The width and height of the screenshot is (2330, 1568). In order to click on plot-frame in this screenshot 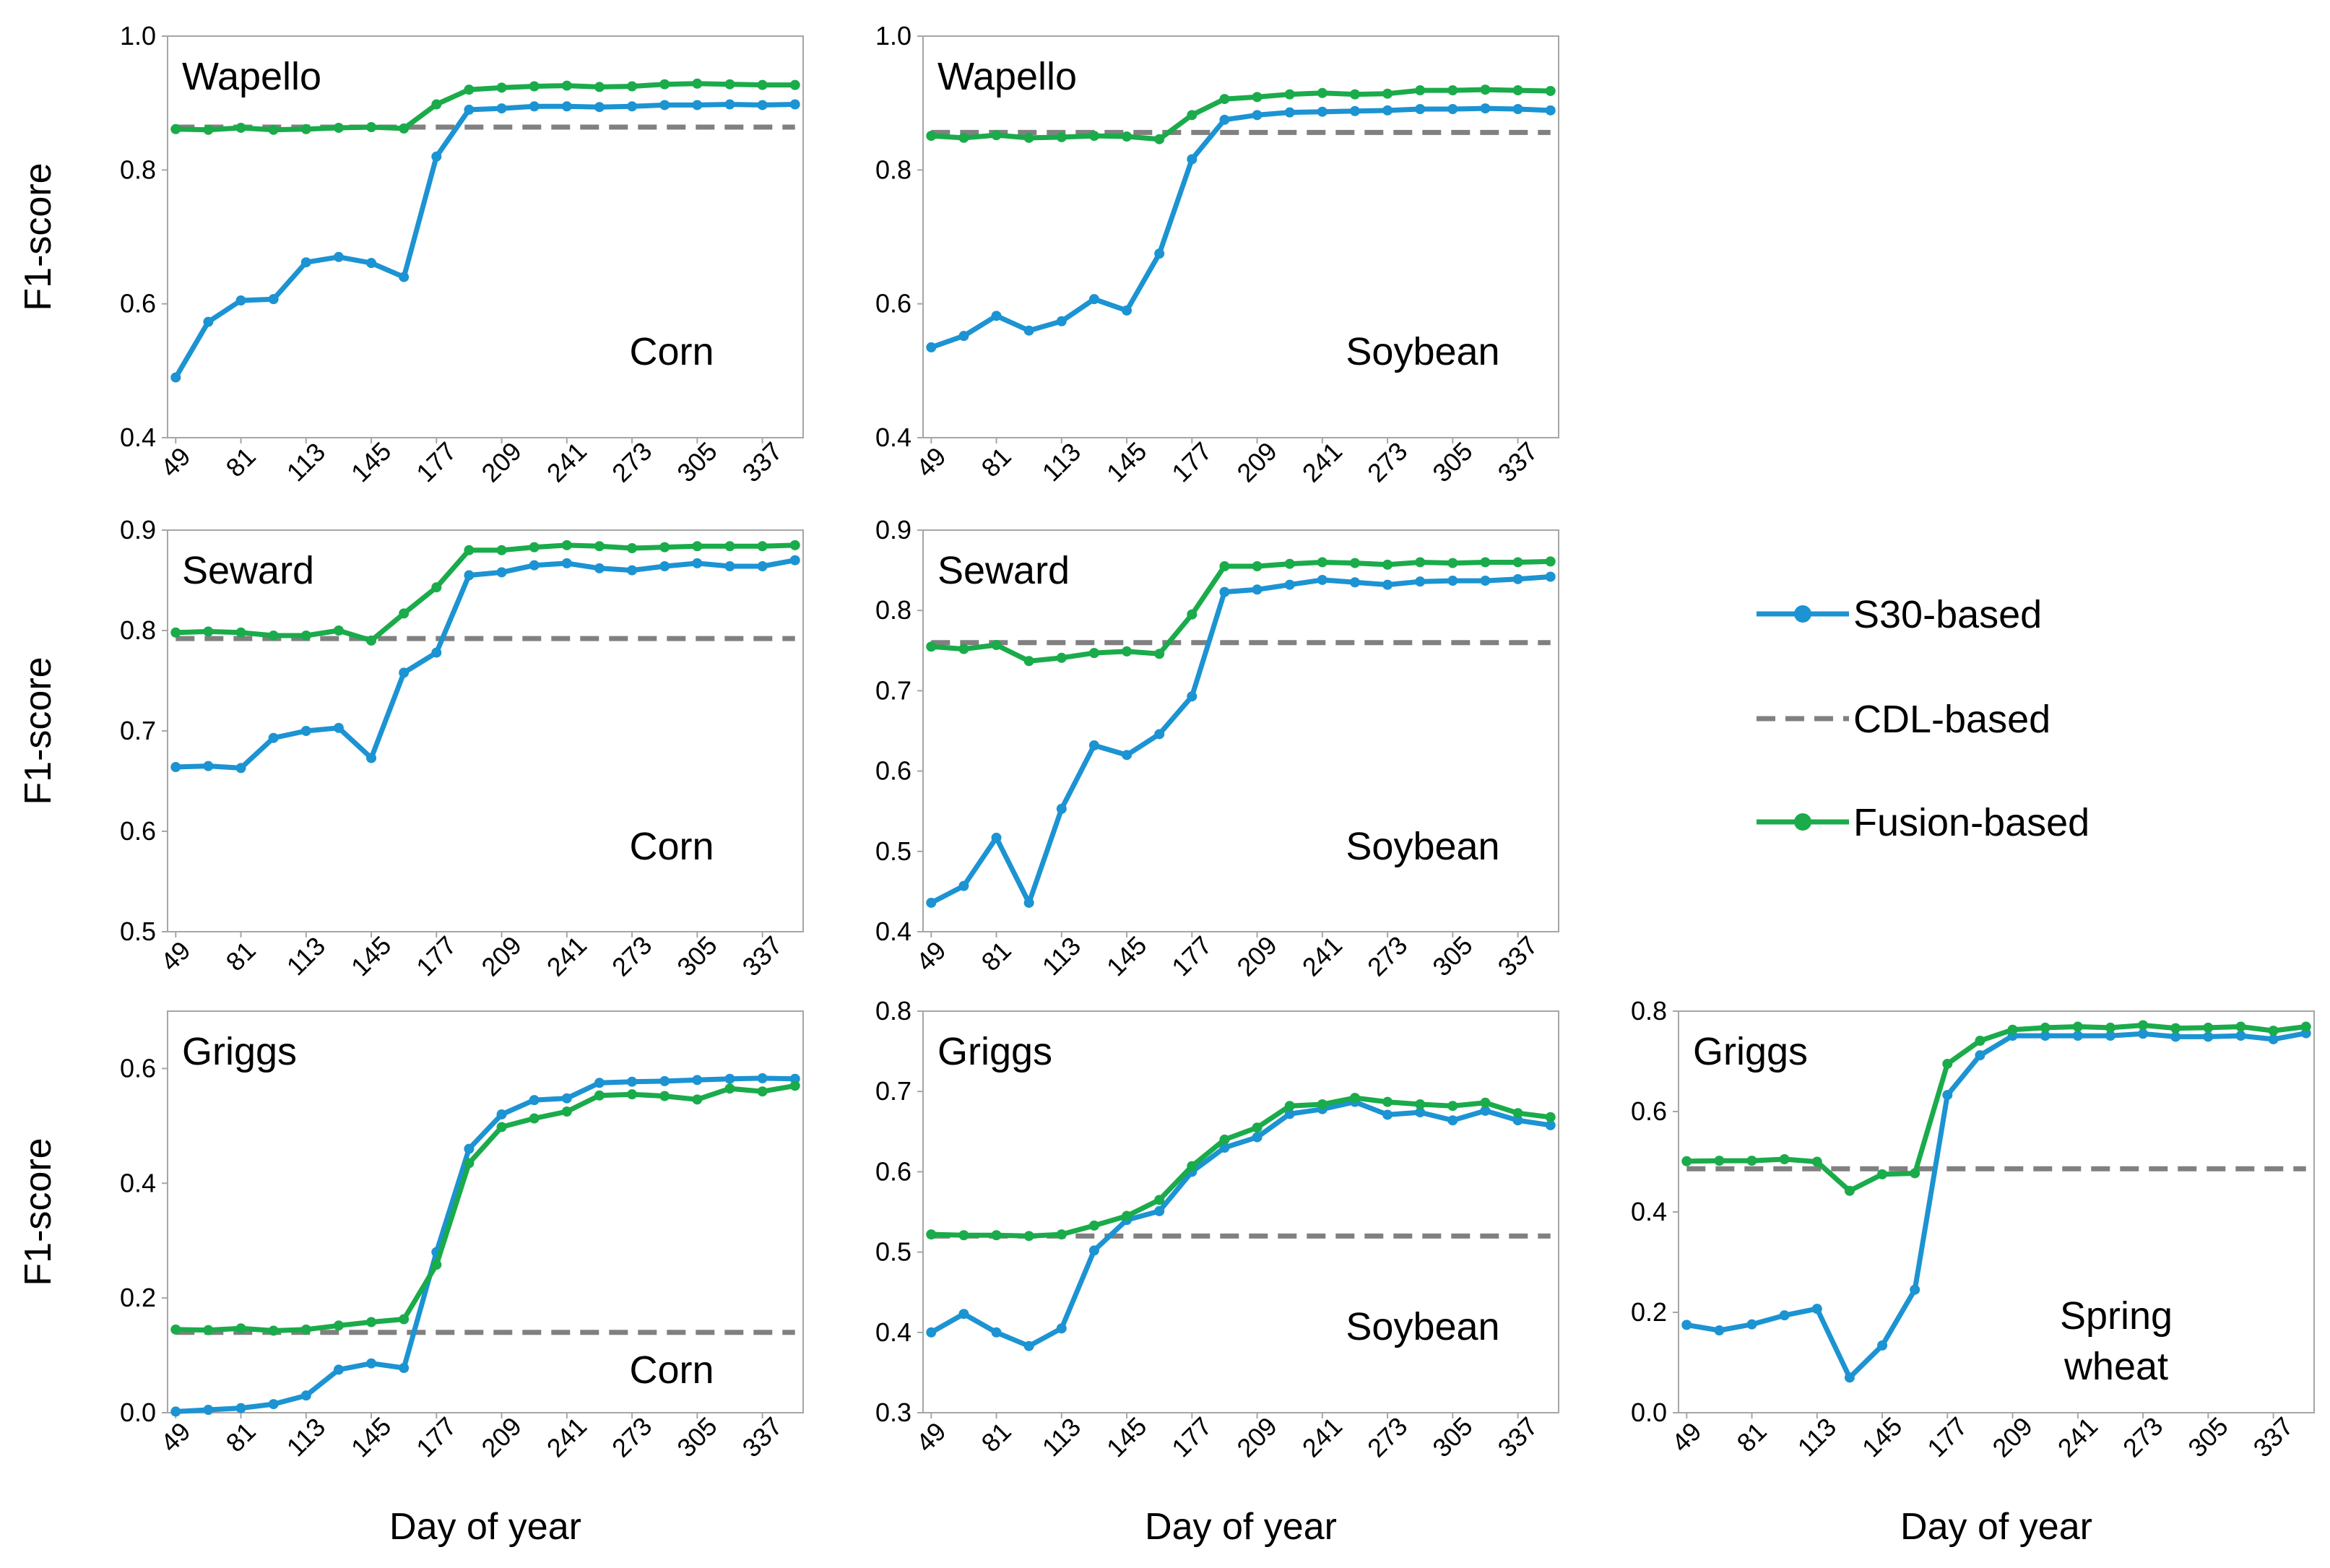, I will do `click(1240, 1211)`.